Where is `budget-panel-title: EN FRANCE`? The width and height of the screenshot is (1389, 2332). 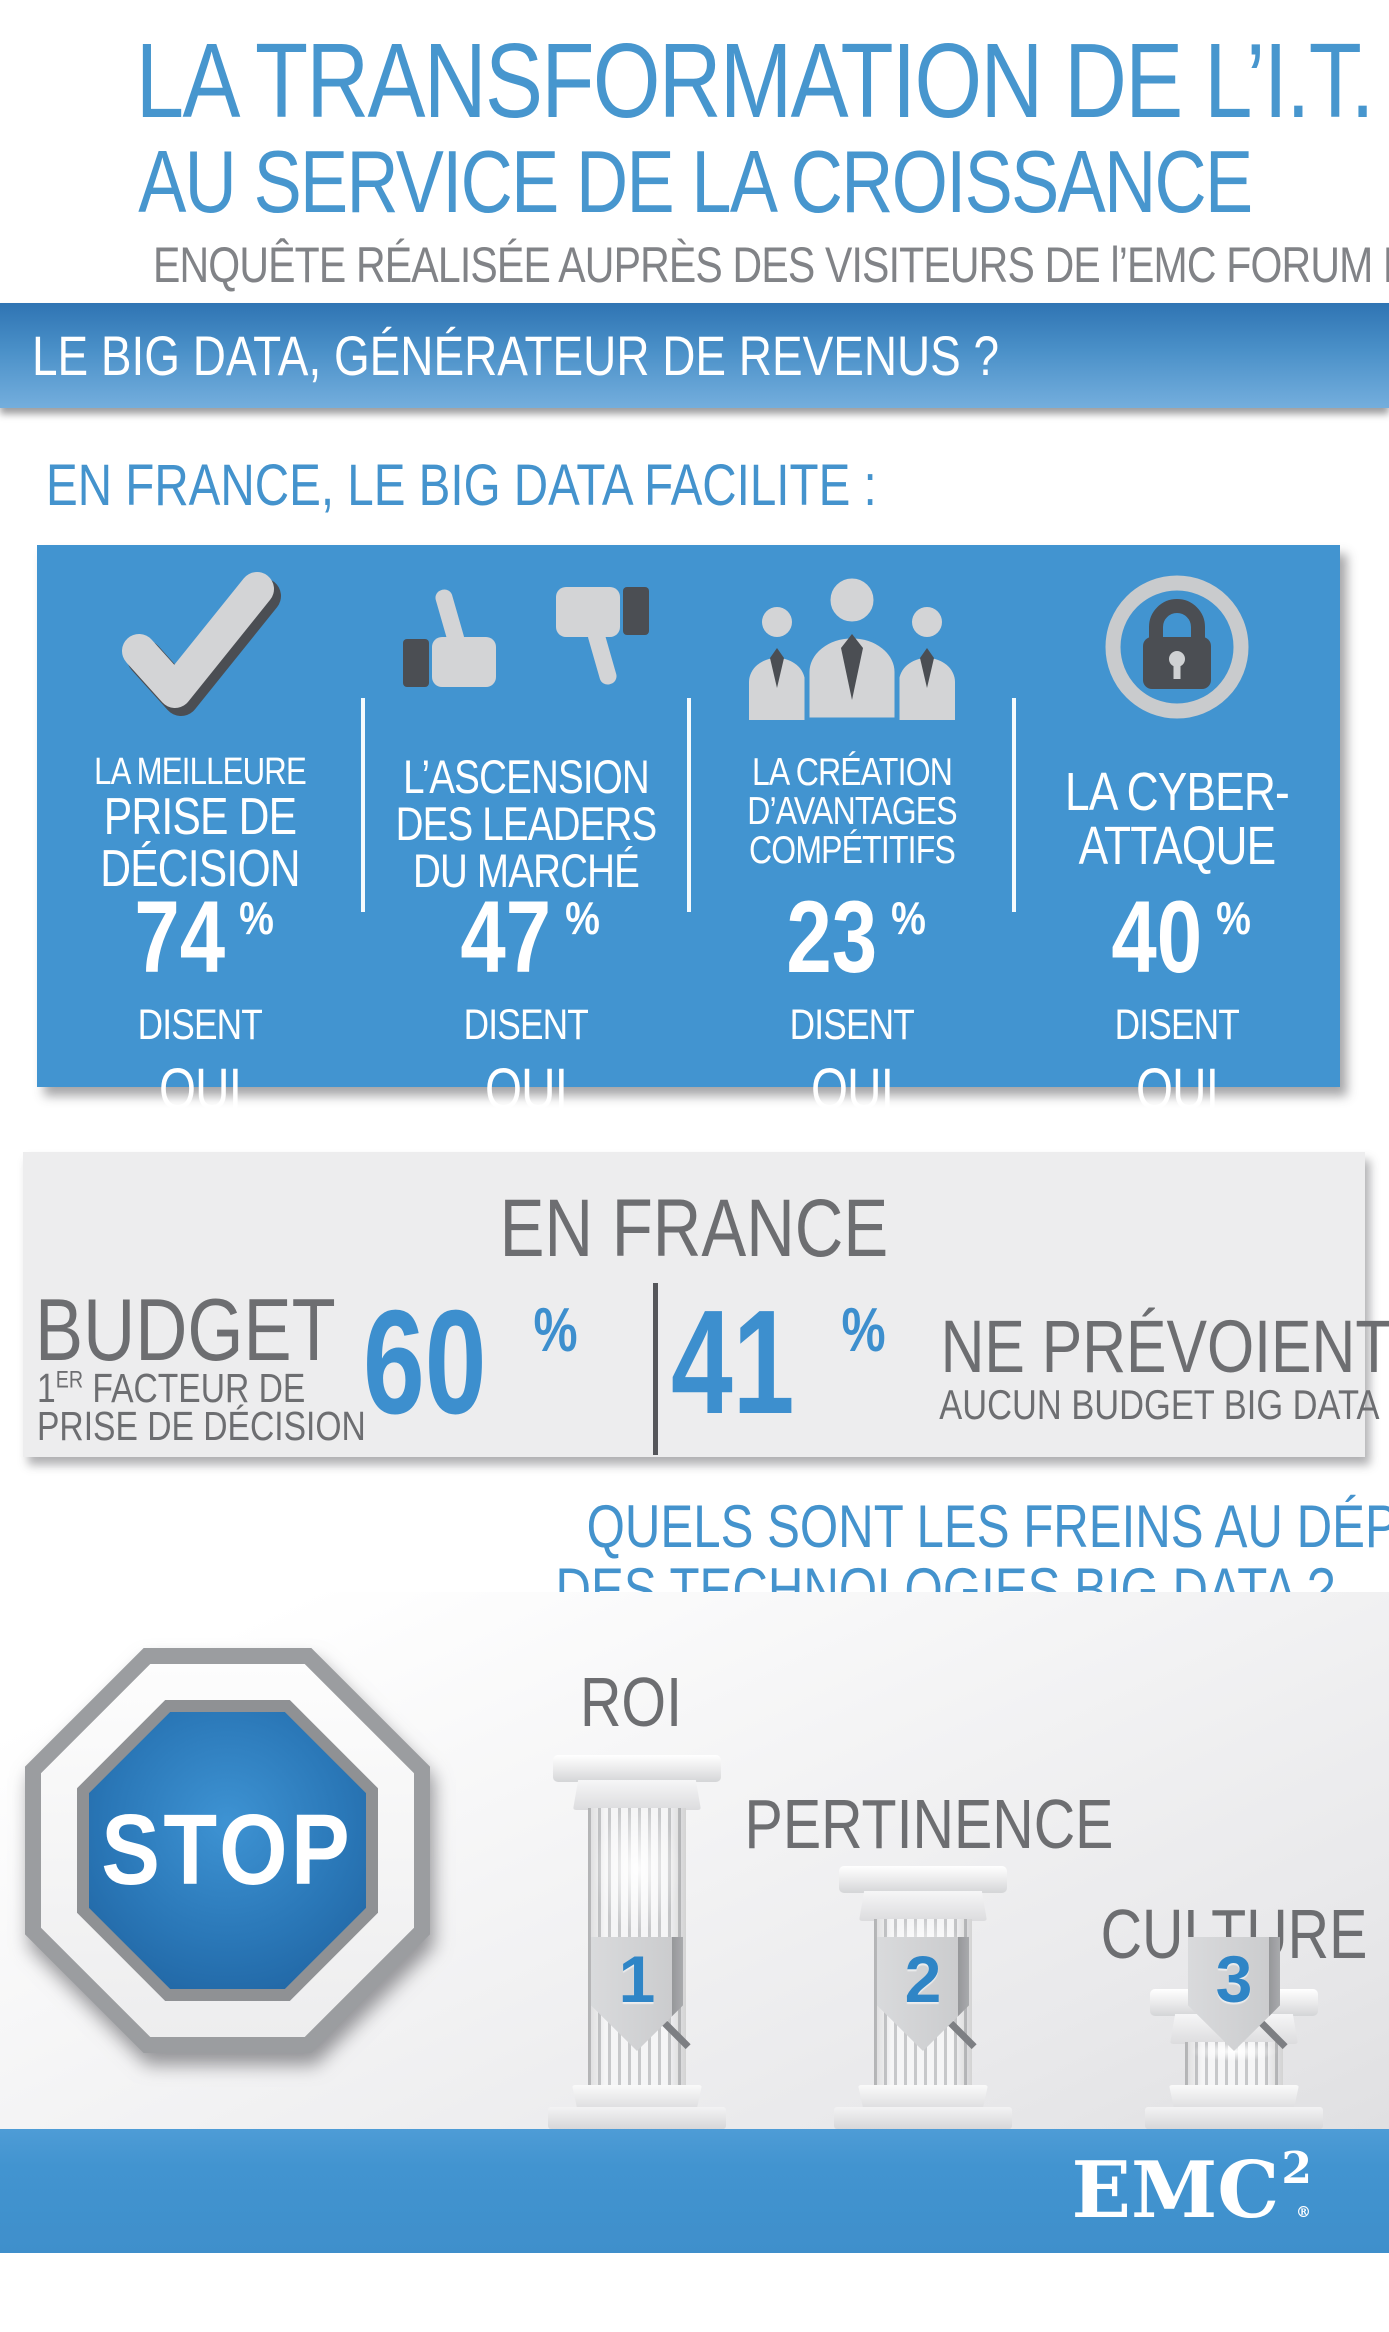 budget-panel-title: EN FRANCE is located at coordinates (694, 1228).